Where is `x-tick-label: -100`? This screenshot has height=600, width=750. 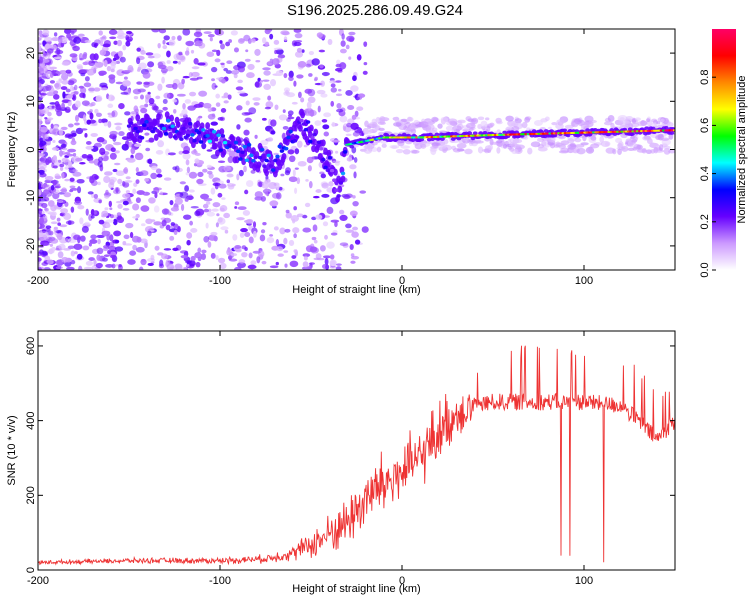
x-tick-label: -100 is located at coordinates (220, 281).